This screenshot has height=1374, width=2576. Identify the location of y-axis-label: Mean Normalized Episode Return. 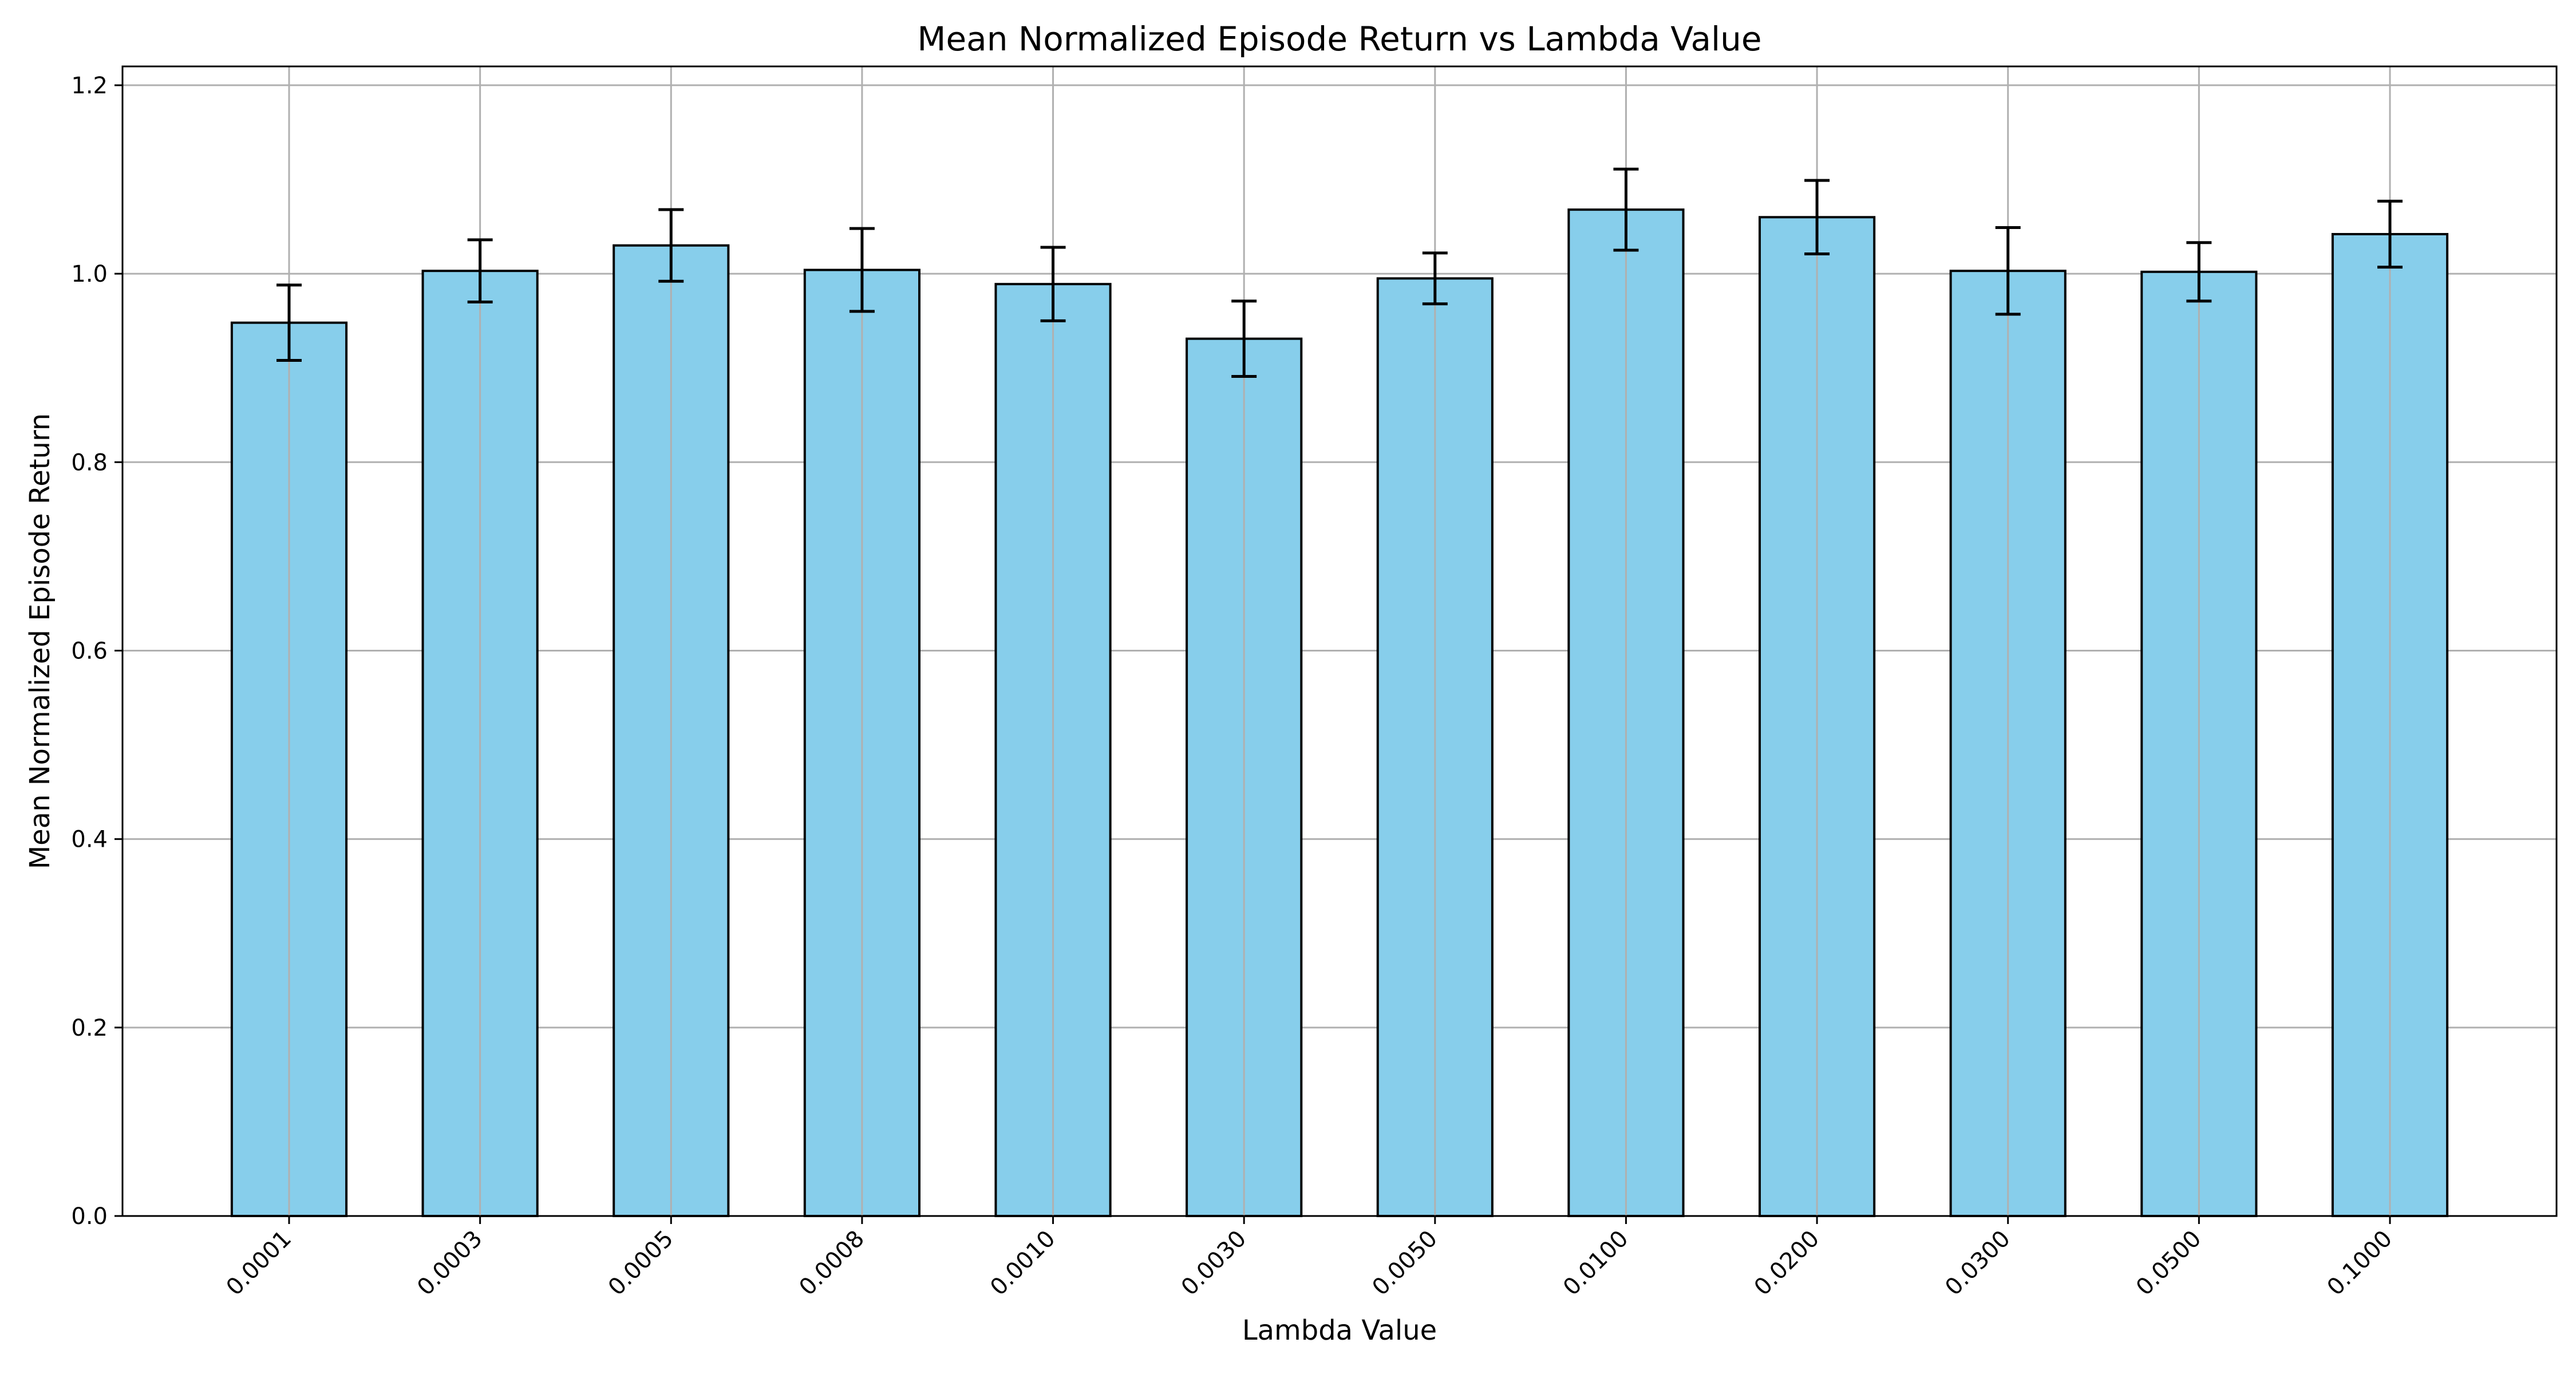
(40, 642).